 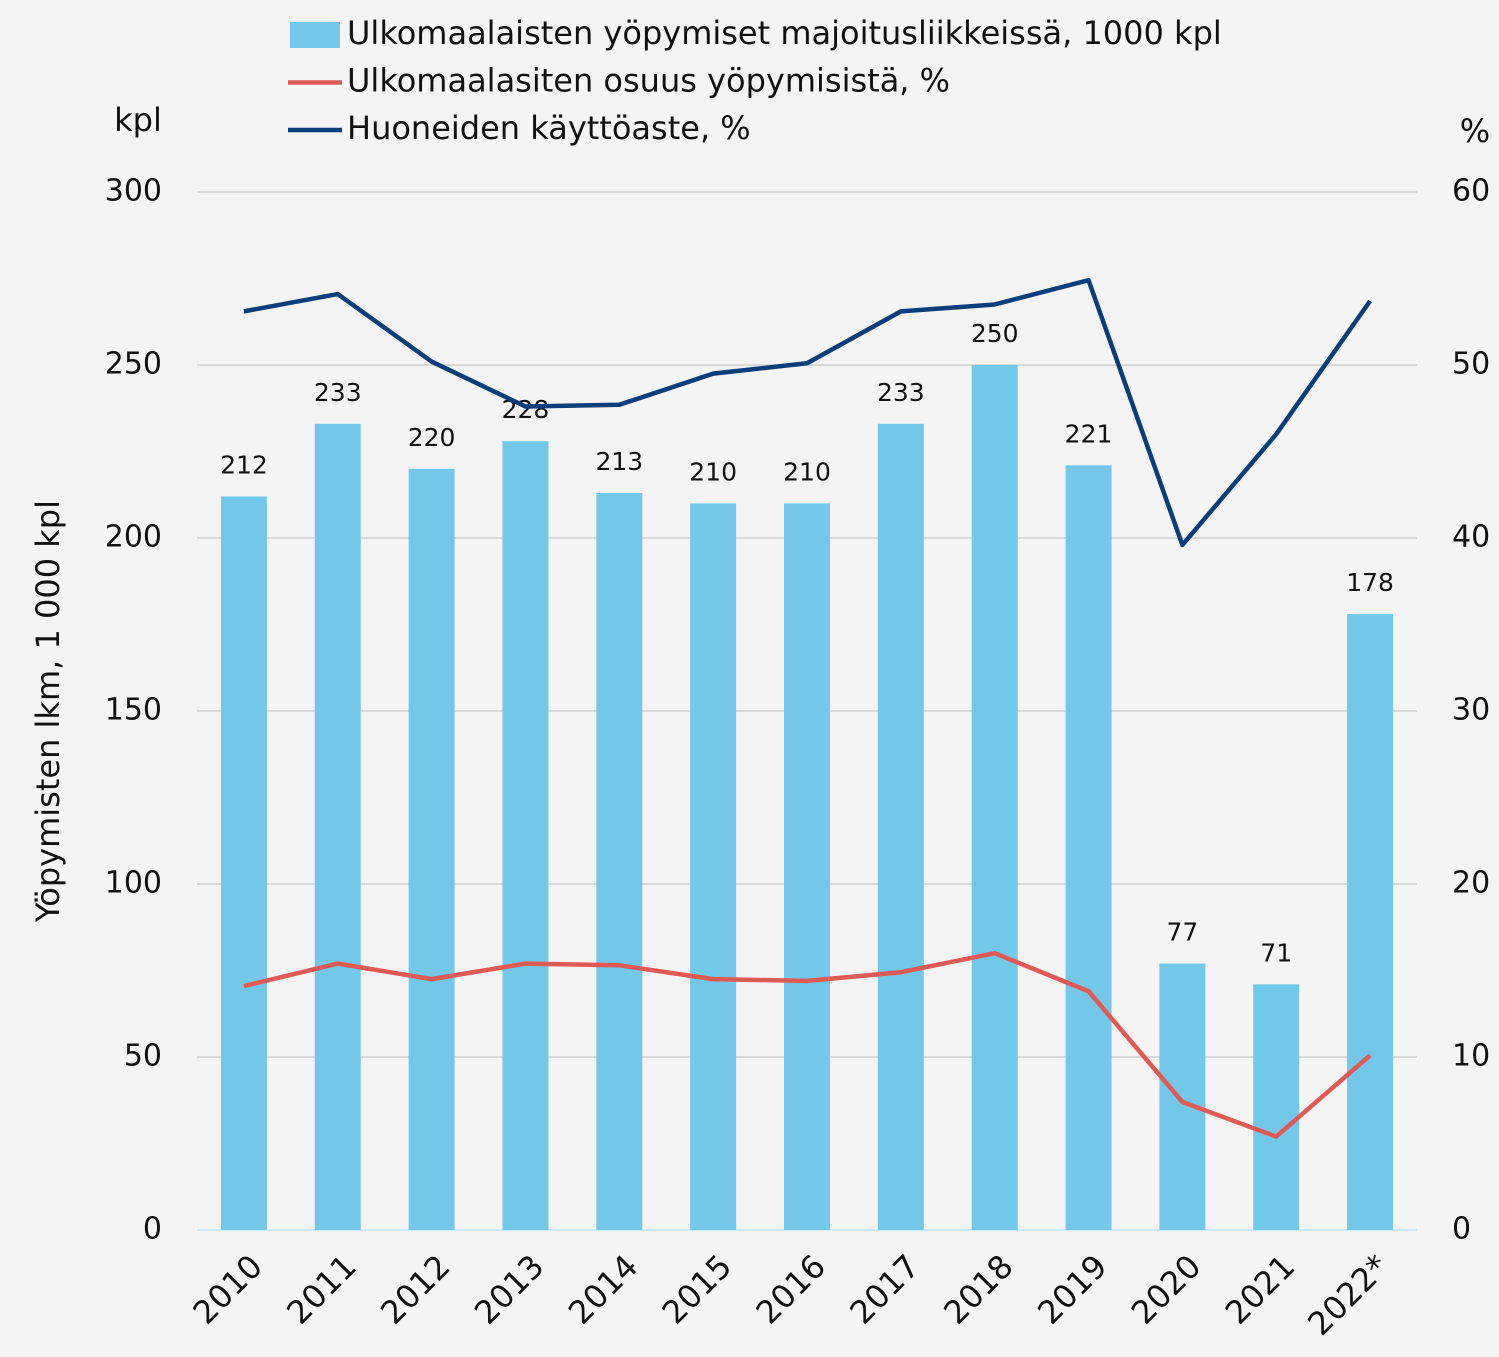 I want to click on y2-tick-label: 60, so click(x=1471, y=191).